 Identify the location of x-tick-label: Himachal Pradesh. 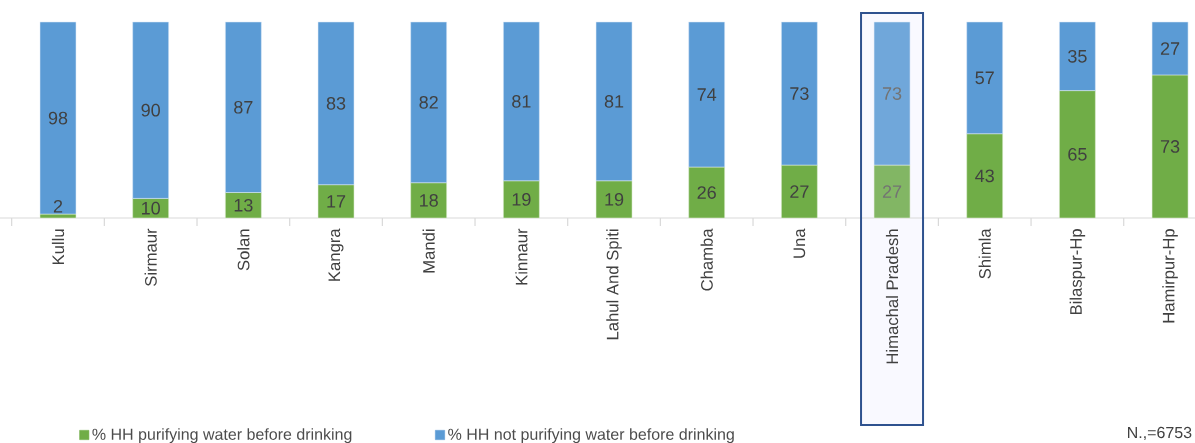
(892, 296).